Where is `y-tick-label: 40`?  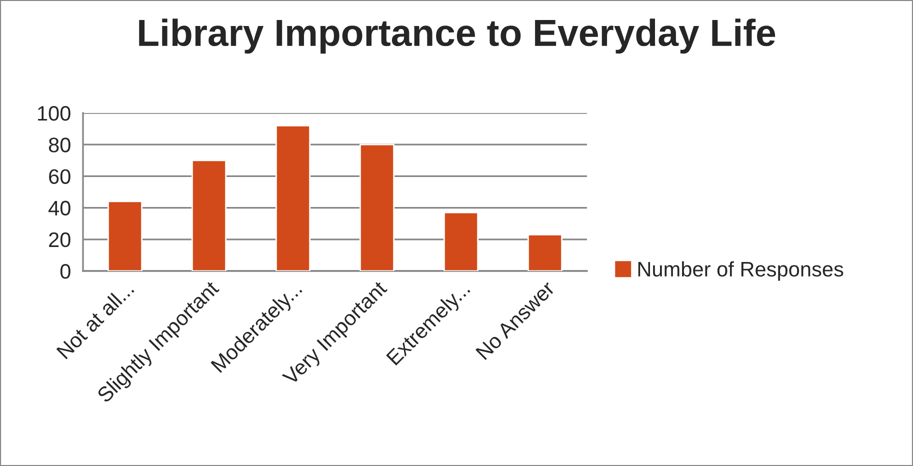
y-tick-label: 40 is located at coordinates (59, 208).